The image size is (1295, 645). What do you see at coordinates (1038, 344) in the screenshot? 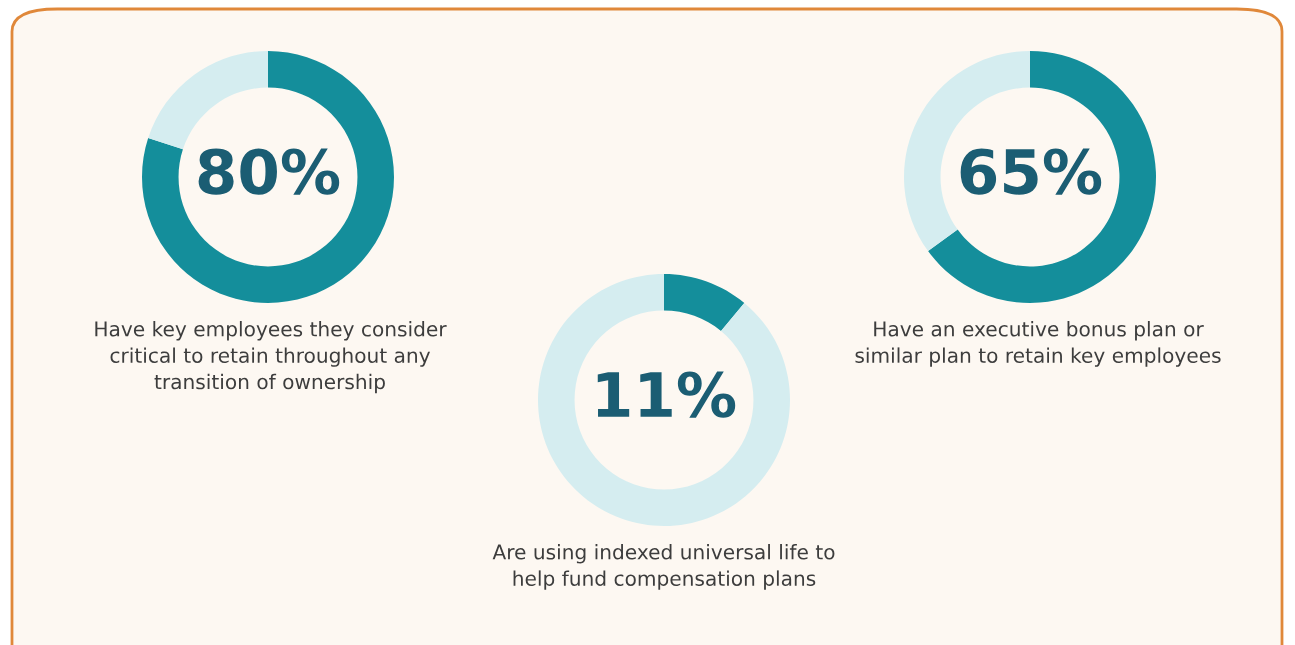
I see `text: Have an executive bonus plan or similar plan to retain key employees` at bounding box center [1038, 344].